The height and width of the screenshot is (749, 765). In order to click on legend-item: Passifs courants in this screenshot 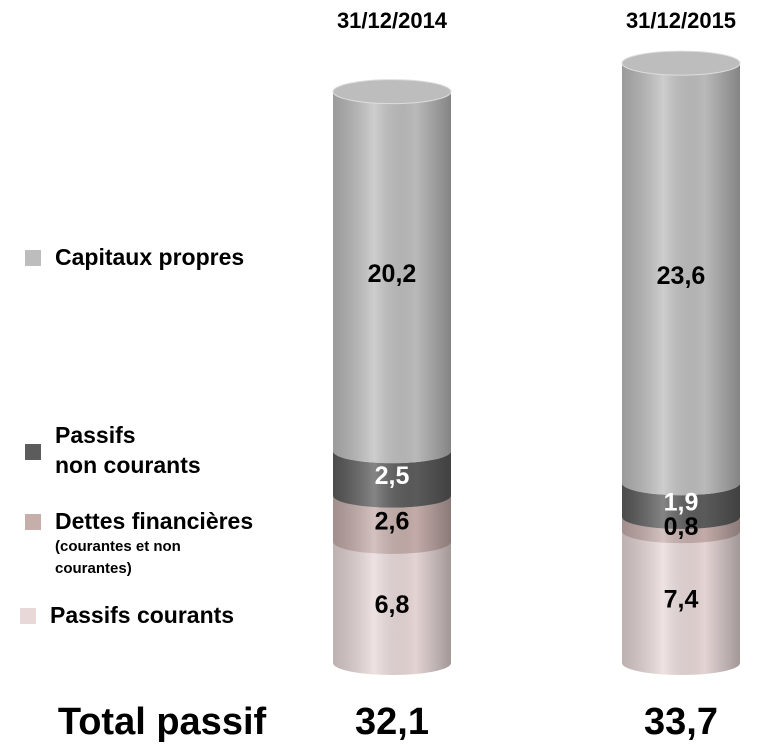, I will do `click(127, 616)`.